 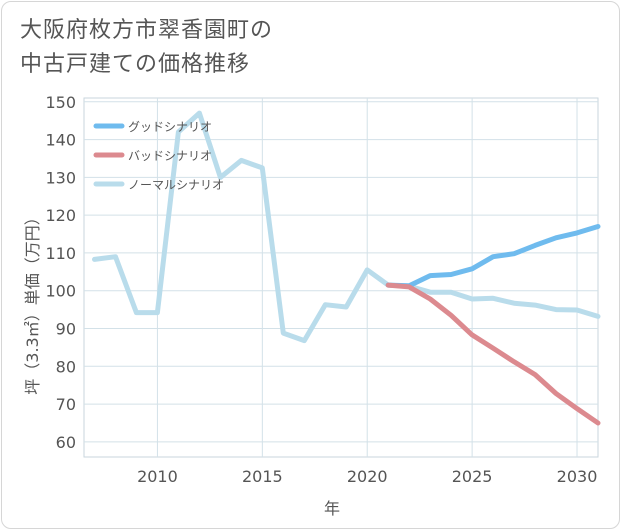 I want to click on y-axis-ticks: 60 70 80 90 100 110 120 130 140 150, so click(x=60, y=272).